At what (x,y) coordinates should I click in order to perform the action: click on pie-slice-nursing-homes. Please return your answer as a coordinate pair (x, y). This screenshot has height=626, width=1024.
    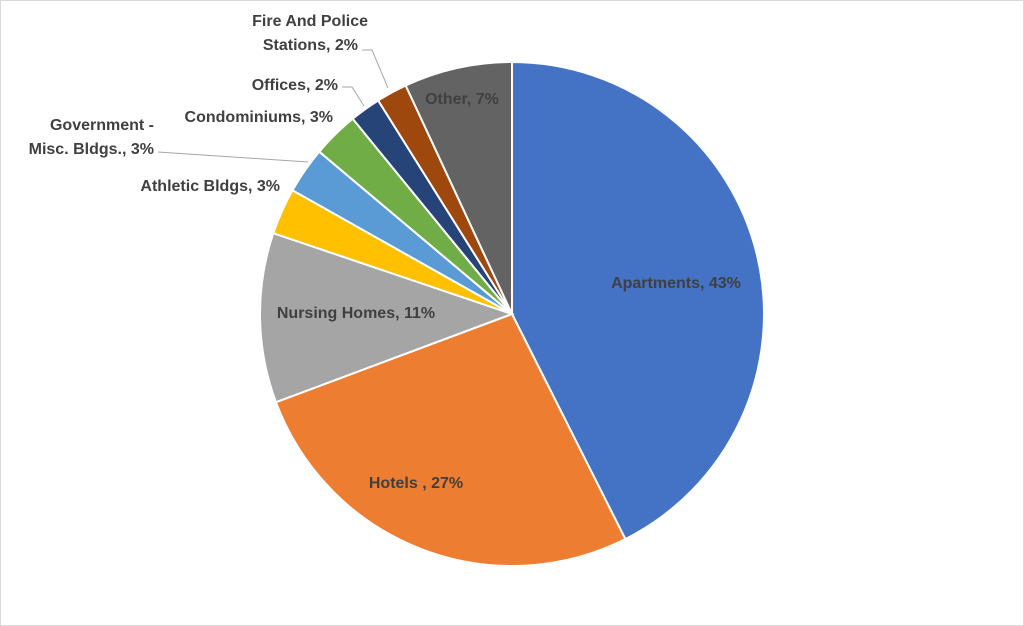
    Looking at the image, I should click on (387, 317).